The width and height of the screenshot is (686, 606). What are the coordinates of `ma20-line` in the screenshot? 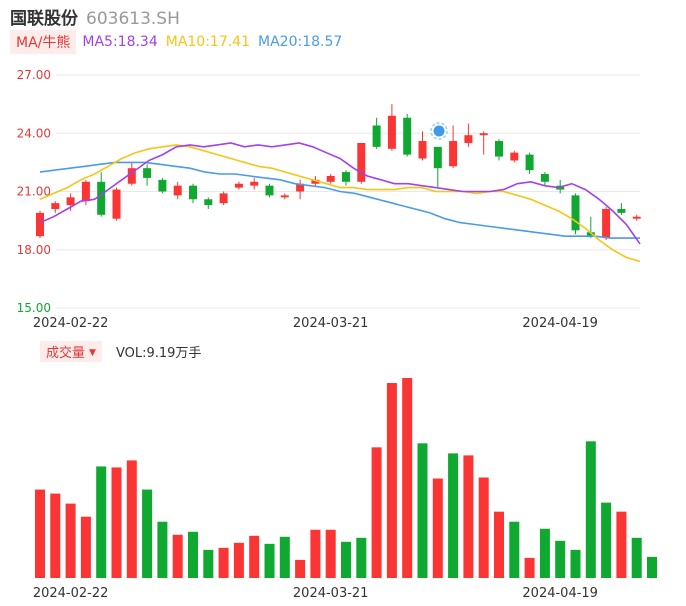 It's located at (339, 200).